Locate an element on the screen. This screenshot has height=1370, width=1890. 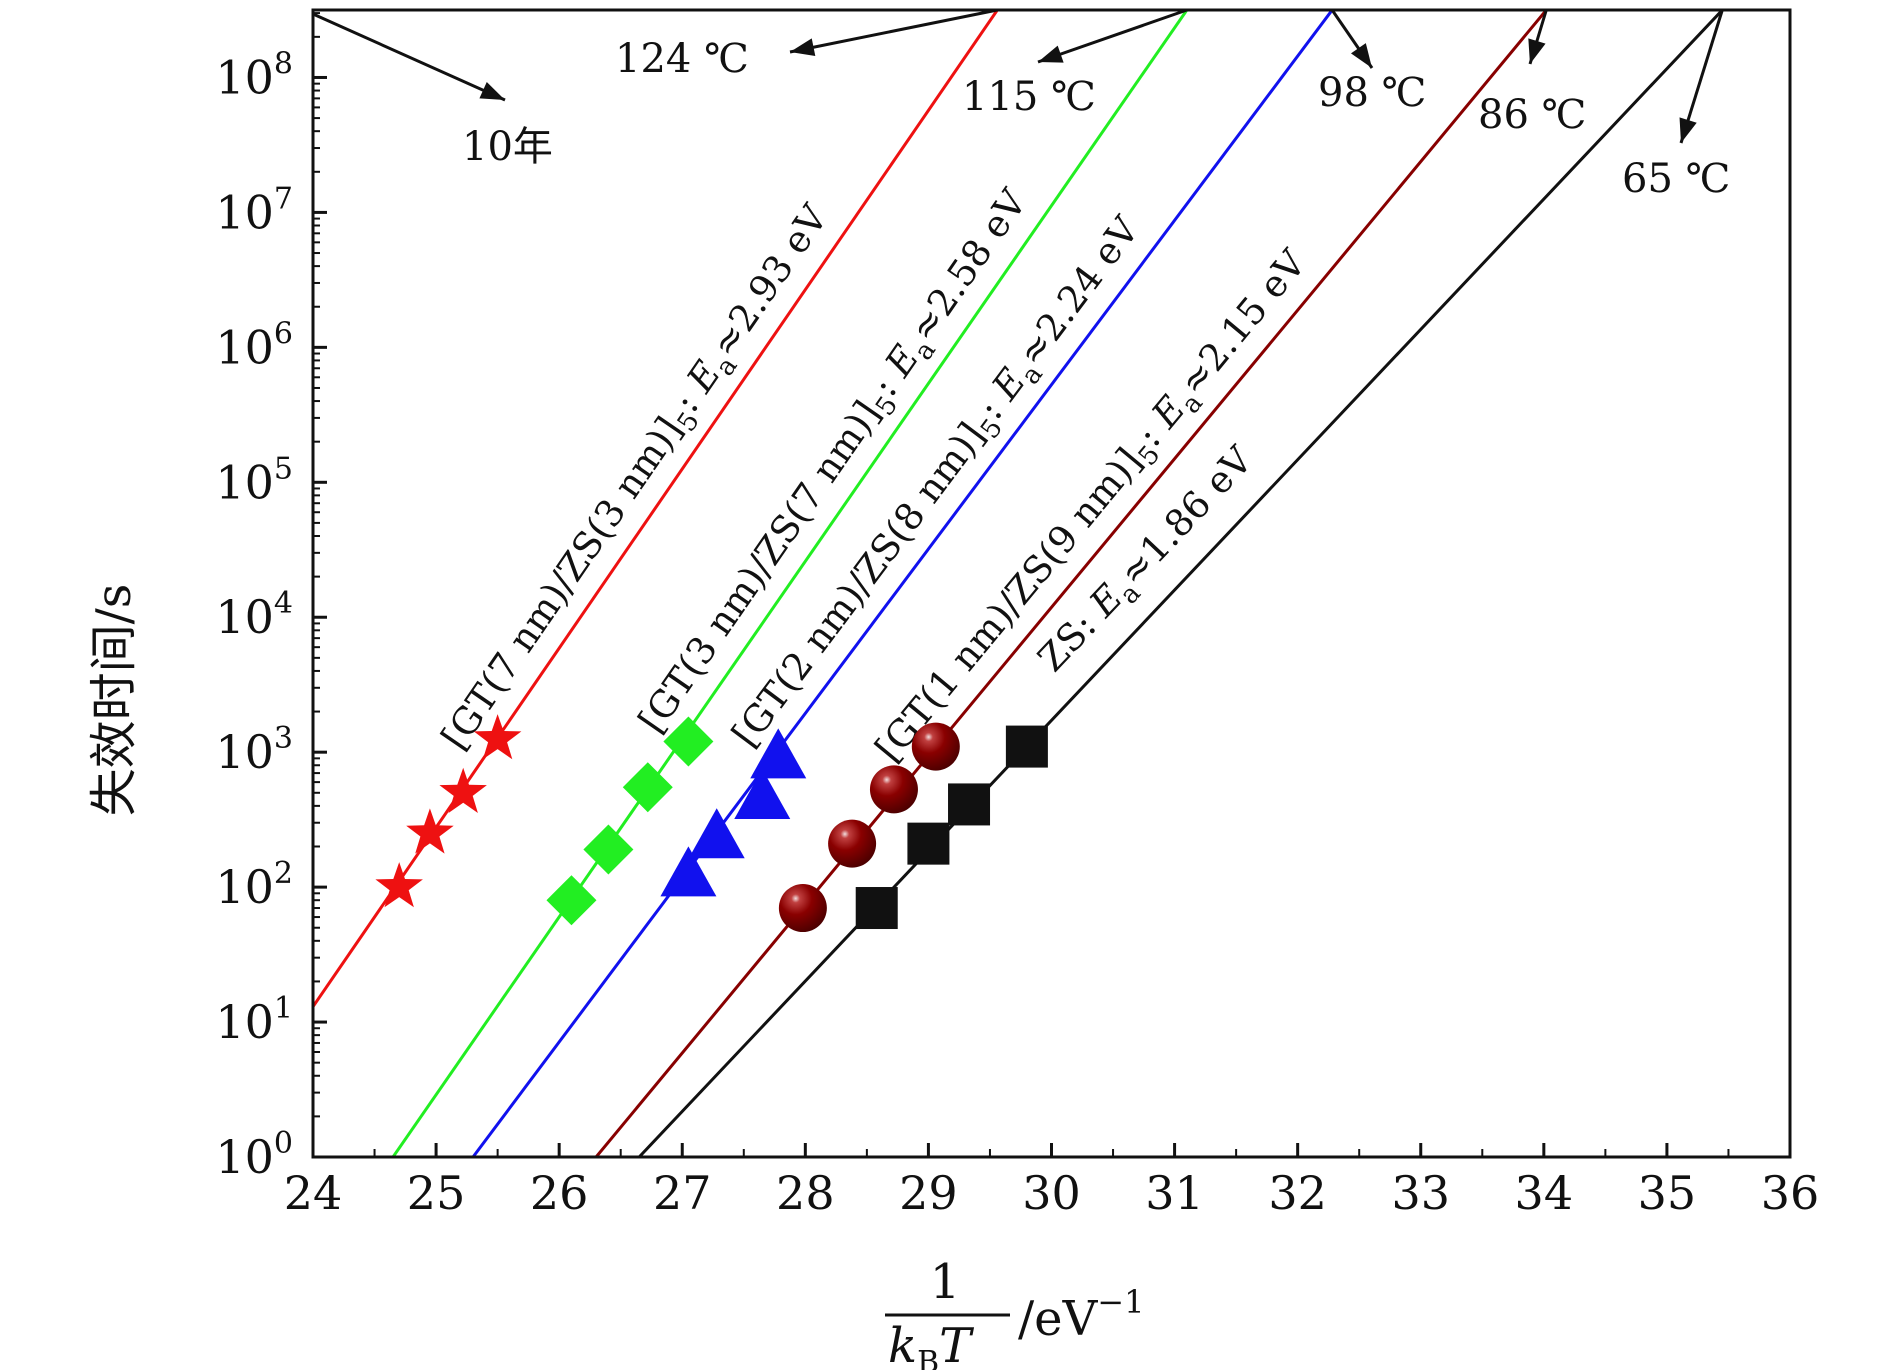
y-tick-label-1: 10¹ is located at coordinates (254, 1020).